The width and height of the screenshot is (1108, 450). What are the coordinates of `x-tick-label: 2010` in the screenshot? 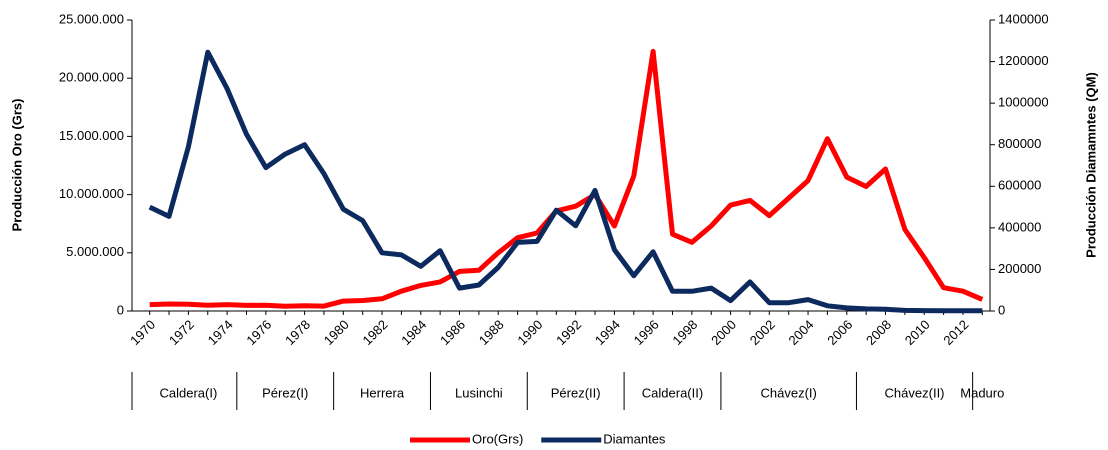 It's located at (917, 332).